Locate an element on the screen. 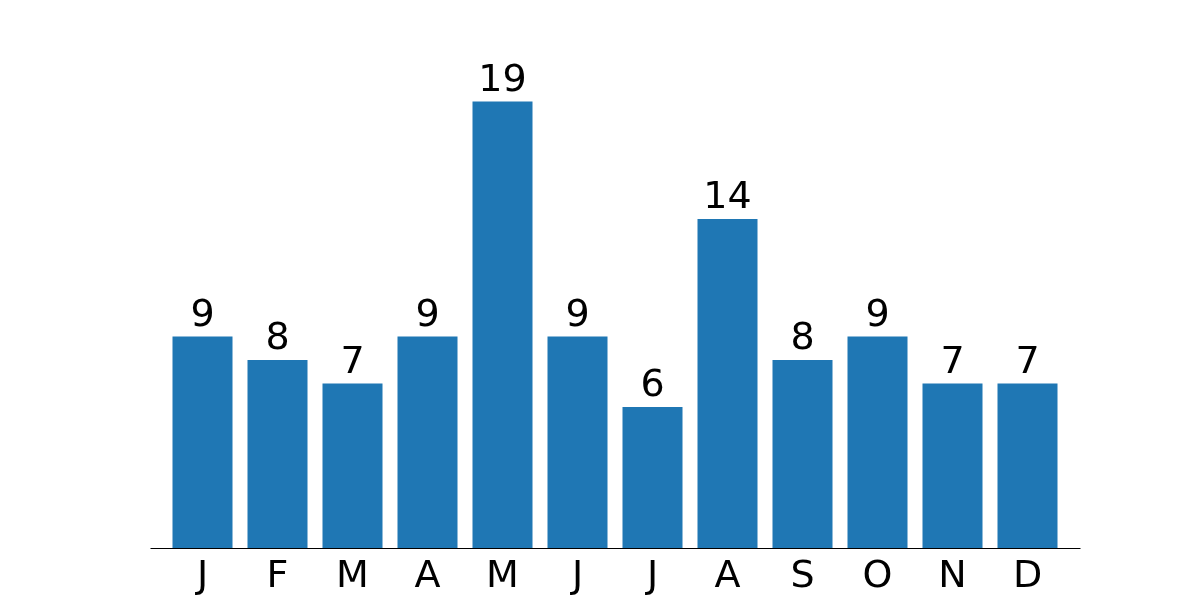  x-tick-label: F is located at coordinates (277, 573).